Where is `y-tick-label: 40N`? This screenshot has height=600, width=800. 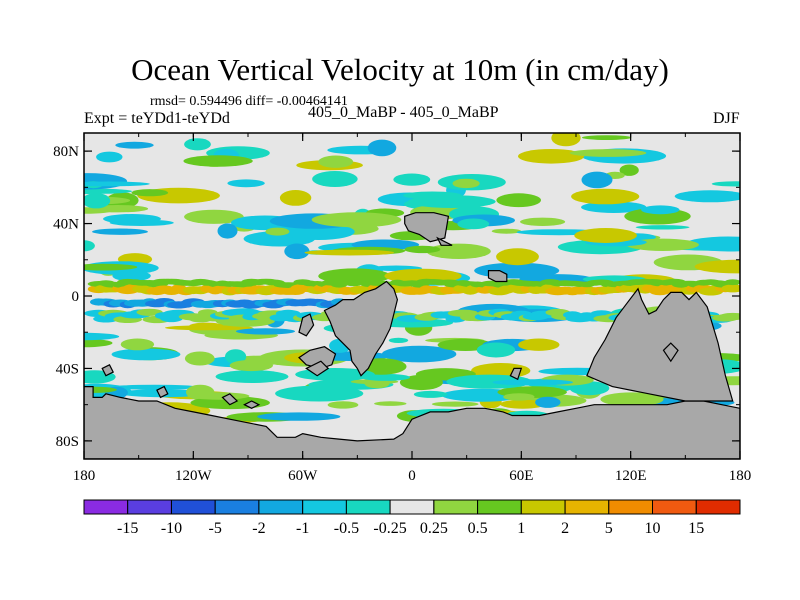
y-tick-label: 40N is located at coordinates (66, 225).